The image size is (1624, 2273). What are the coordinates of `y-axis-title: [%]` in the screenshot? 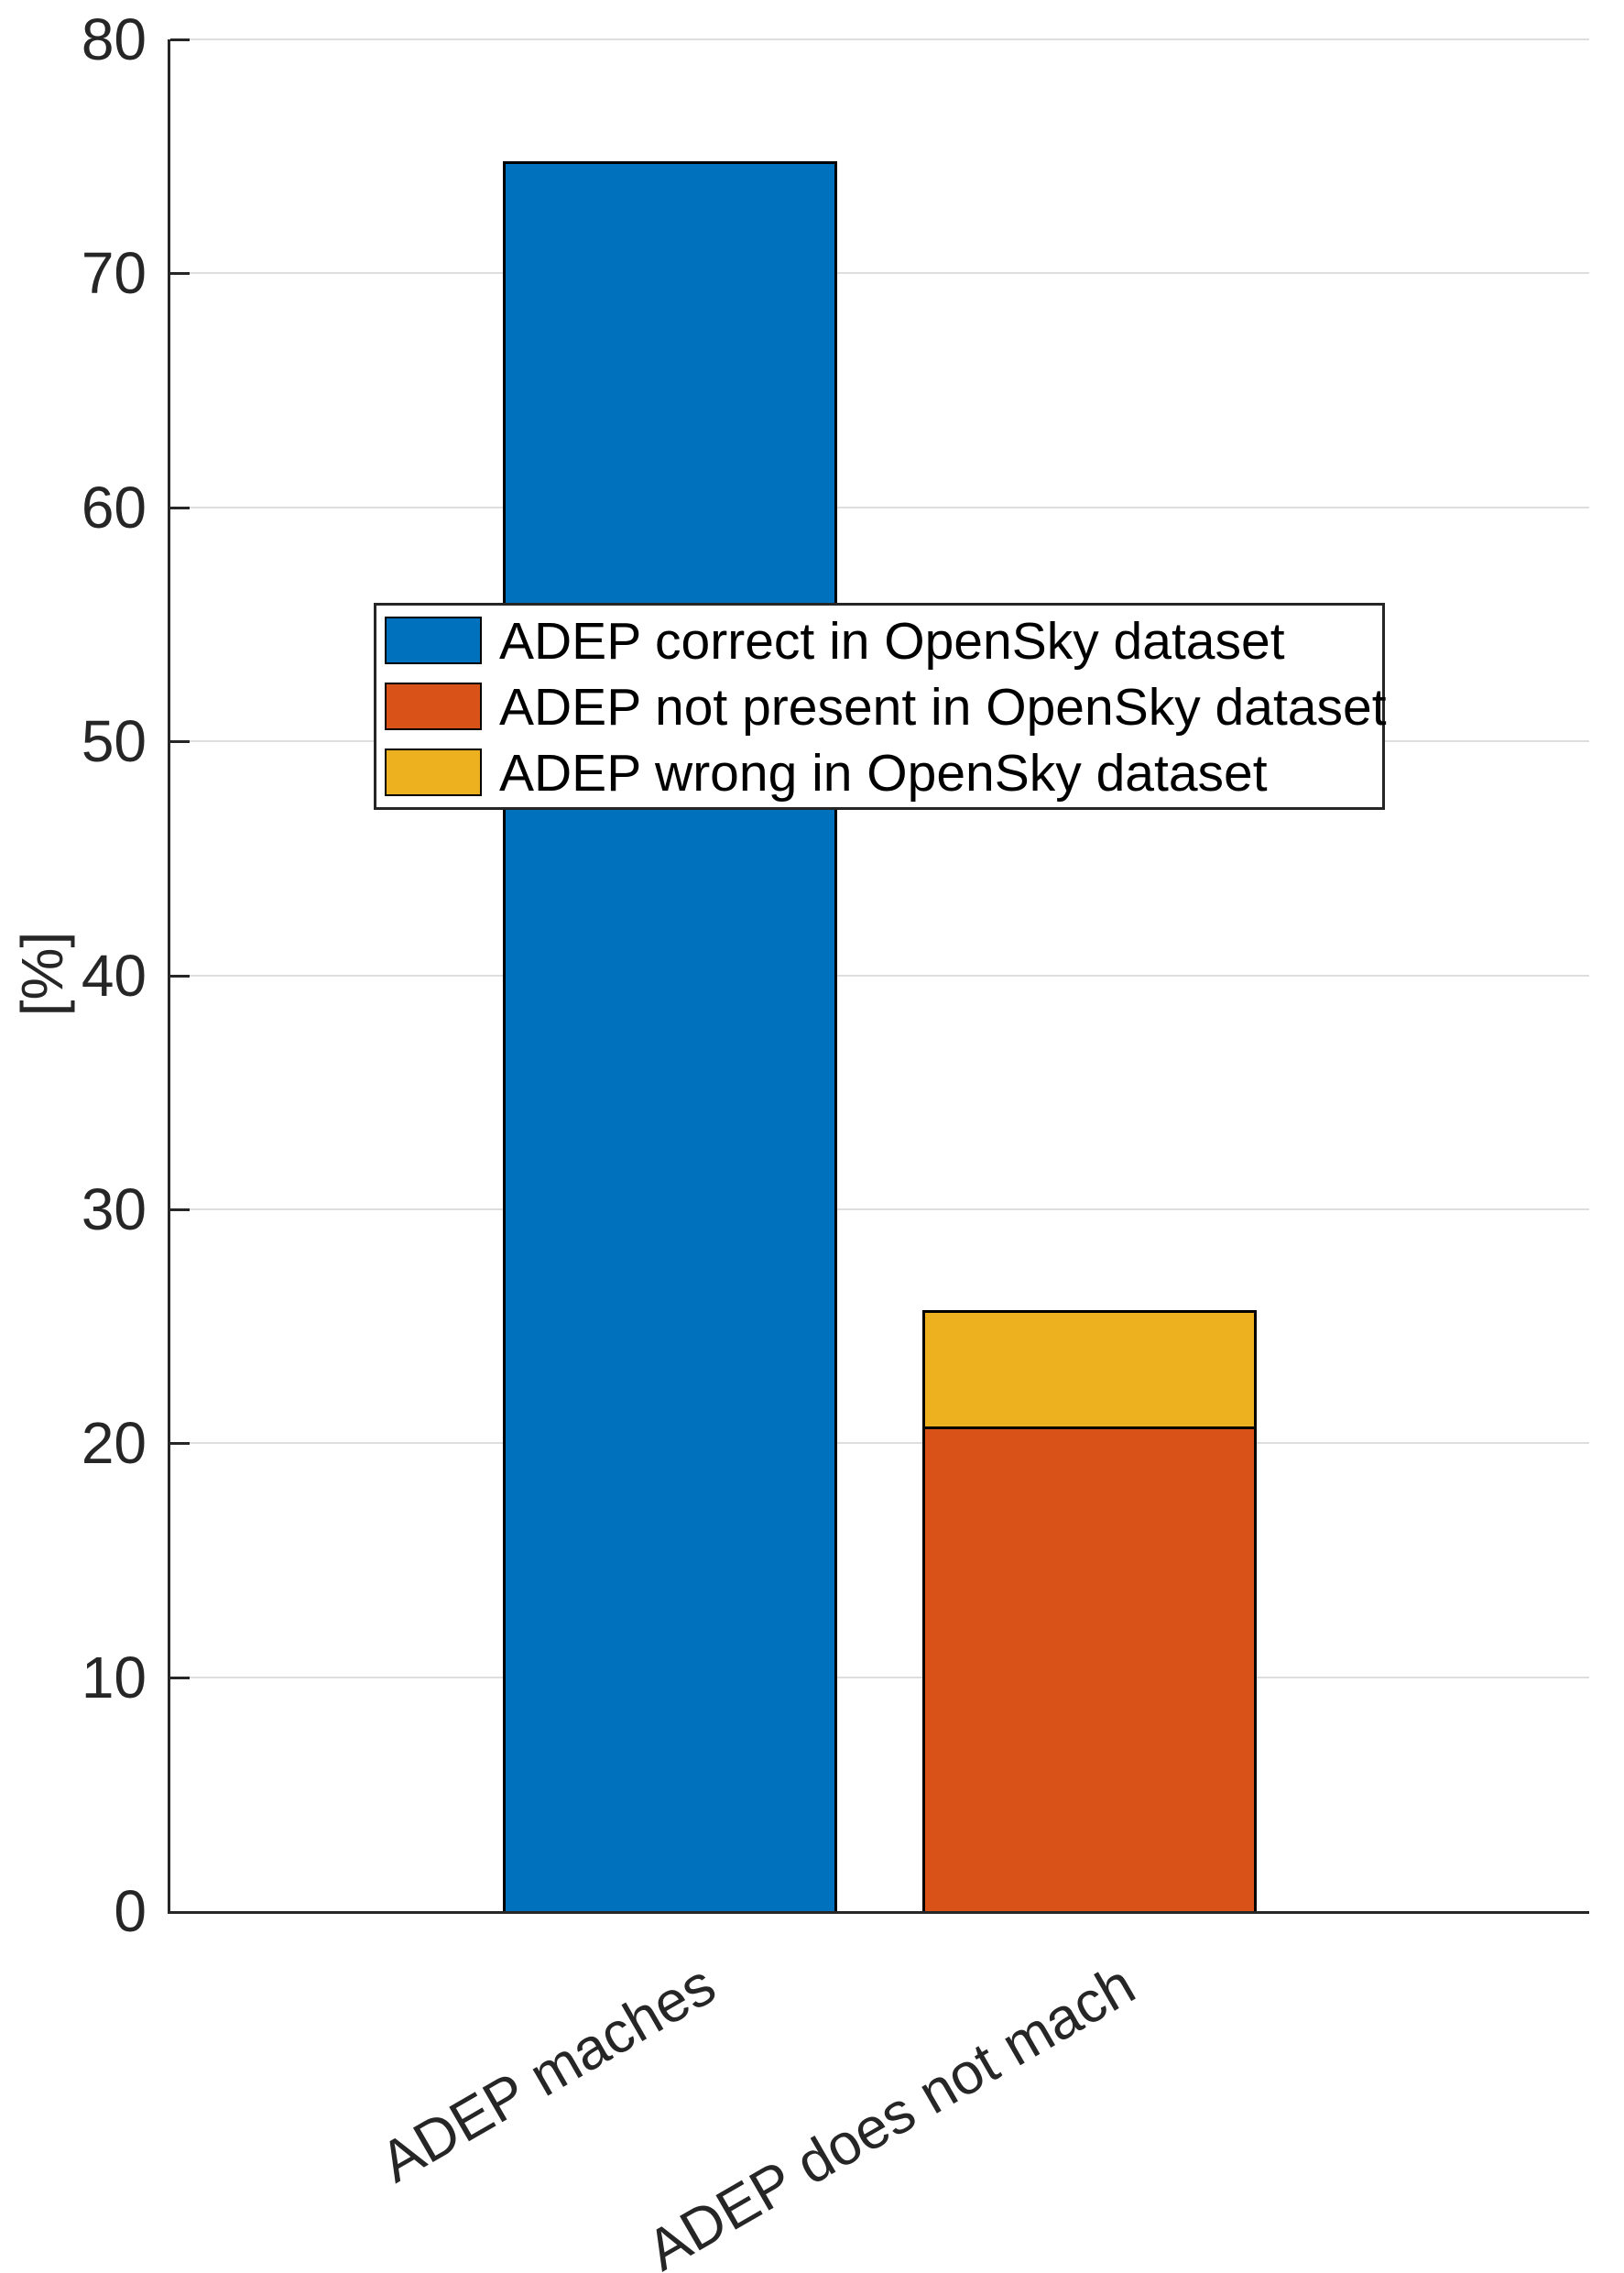 It's located at (42, 974).